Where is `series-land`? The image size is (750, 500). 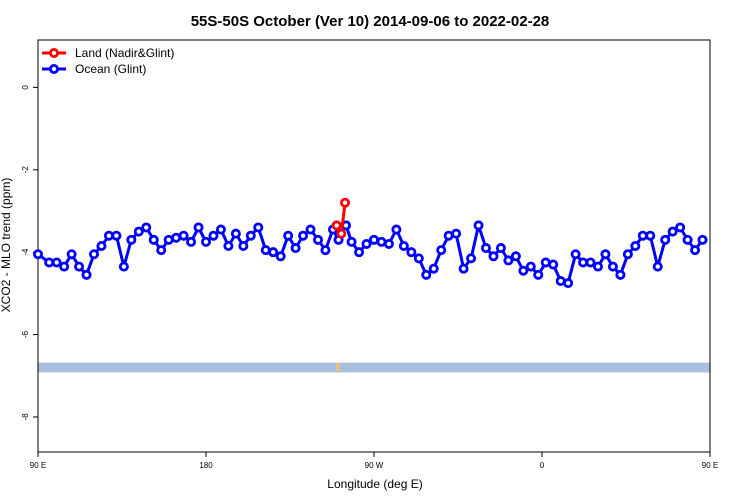 series-land is located at coordinates (341, 218).